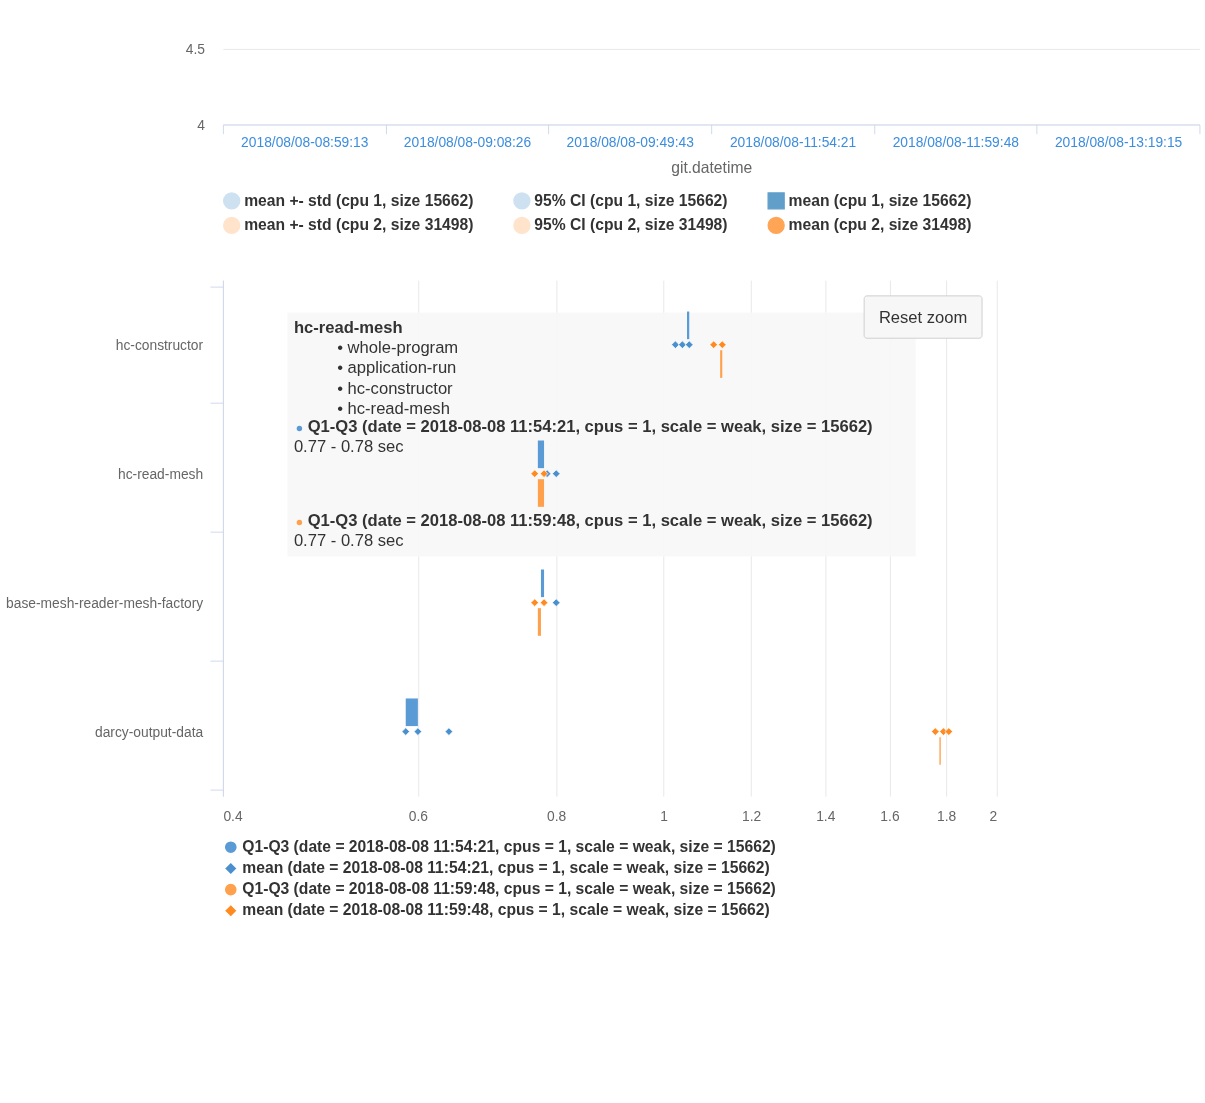 This screenshot has height=1103, width=1205. Describe the element at coordinates (890, 815) in the screenshot. I see `x-tick-label: 1.6` at that location.